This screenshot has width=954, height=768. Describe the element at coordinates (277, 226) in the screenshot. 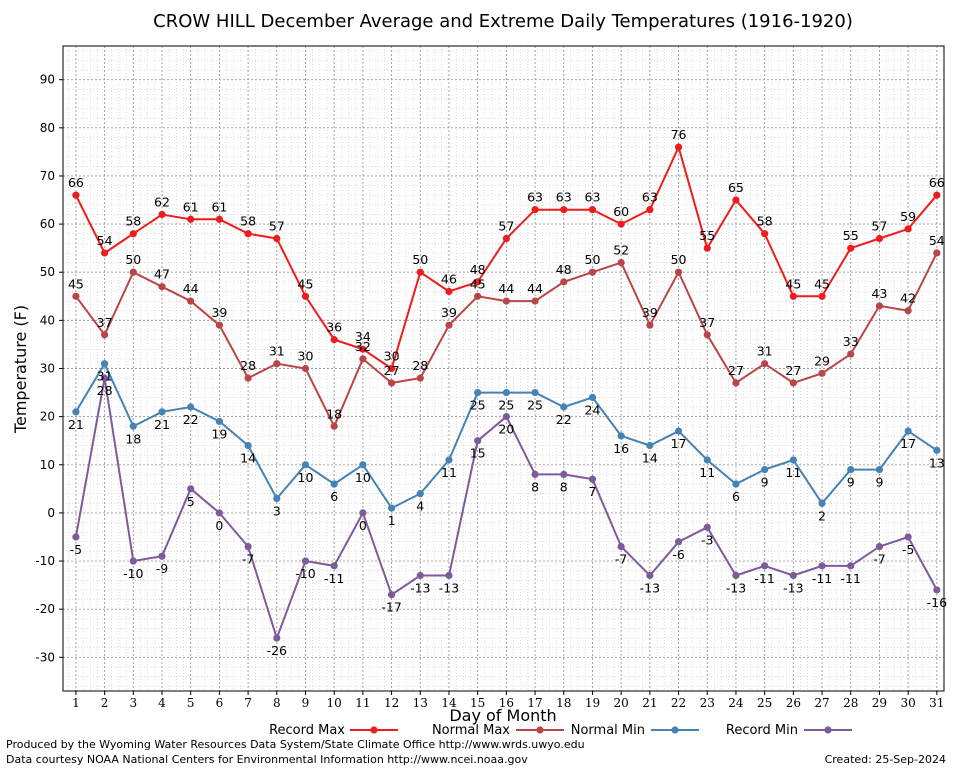

I see `record-max-value-label: 57` at that location.